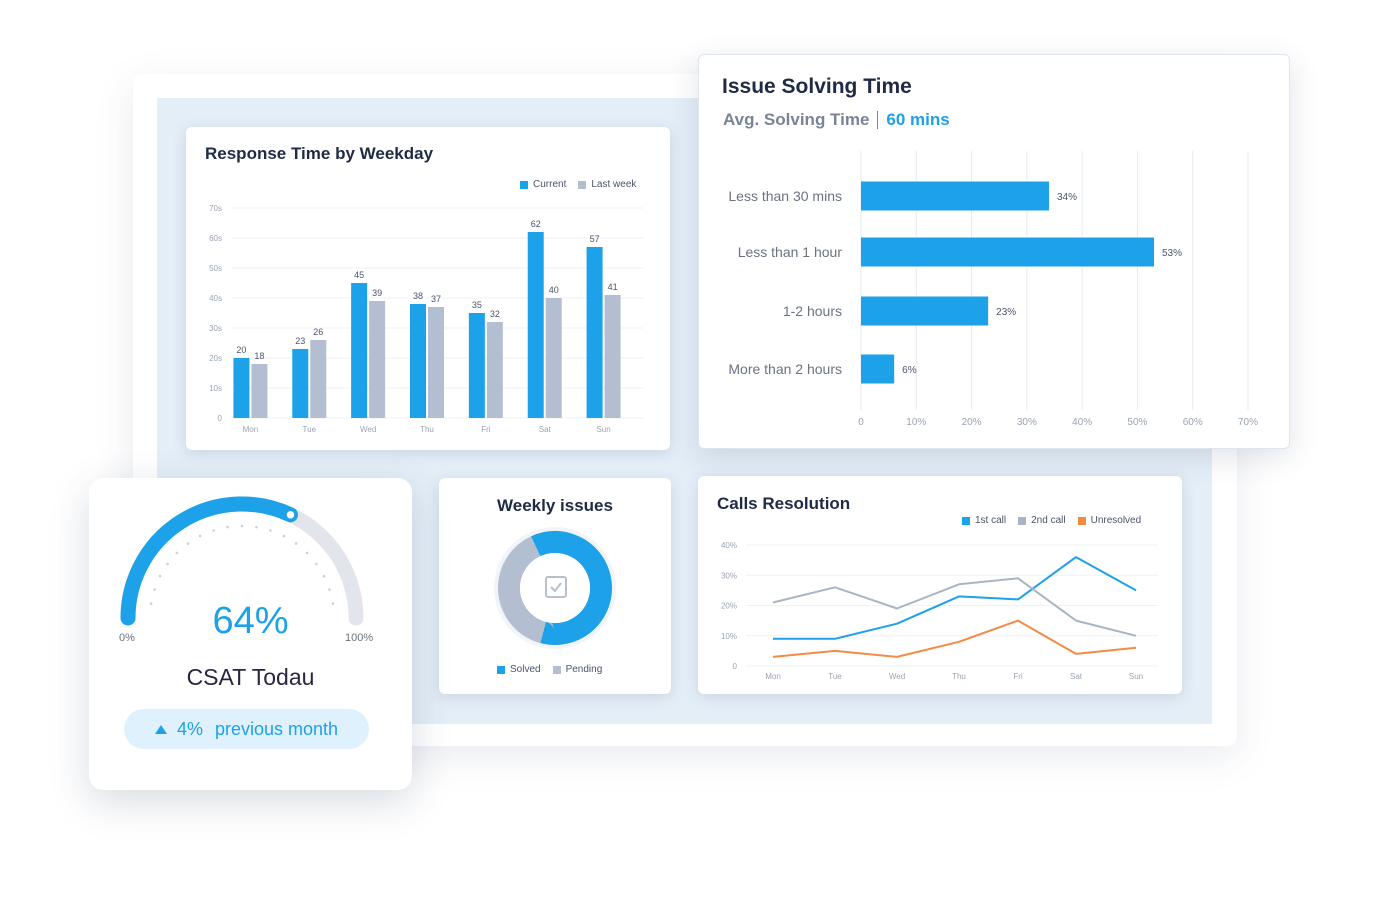 Image resolution: width=1379 pixels, height=916 pixels. Describe the element at coordinates (555, 505) in the screenshot. I see `weekly-issues-title: Weekly issues` at that location.